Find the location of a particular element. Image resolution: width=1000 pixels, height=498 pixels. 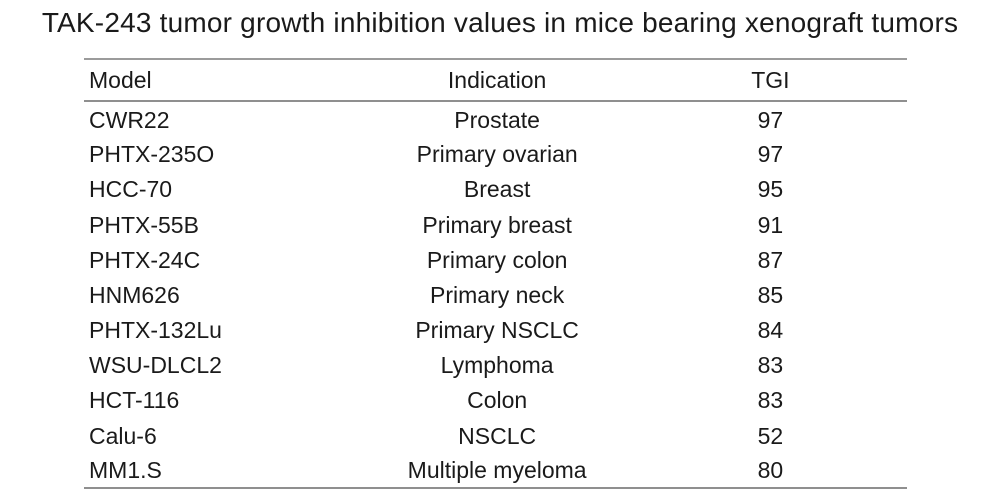

indication-cell: Prostate is located at coordinates (497, 119).